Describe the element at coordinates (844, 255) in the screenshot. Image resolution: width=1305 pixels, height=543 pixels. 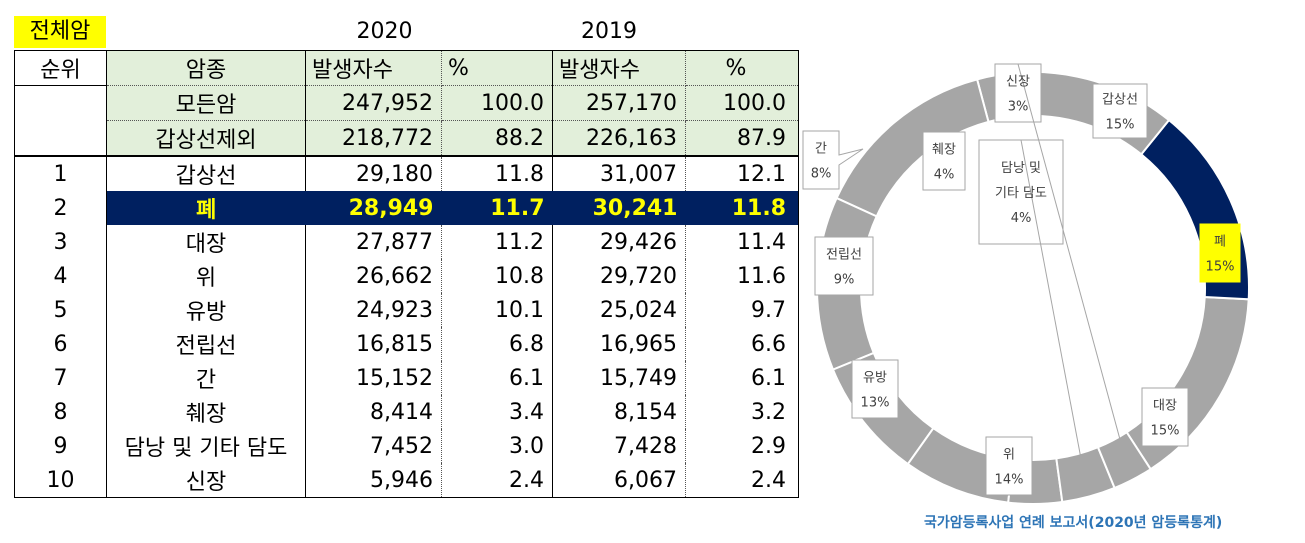
I see `slice-name-label: 전립선` at that location.